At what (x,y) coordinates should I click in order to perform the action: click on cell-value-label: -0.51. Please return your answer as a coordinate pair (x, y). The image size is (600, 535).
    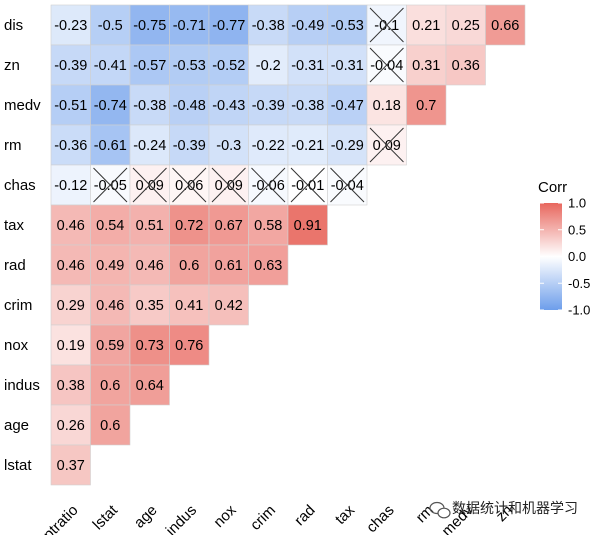
    Looking at the image, I should click on (70, 106).